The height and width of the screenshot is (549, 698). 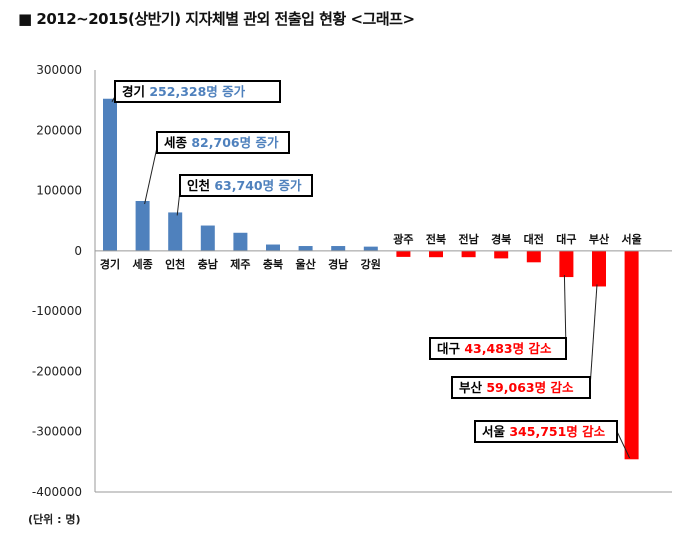 What do you see at coordinates (436, 239) in the screenshot?
I see `category-label: 전북` at bounding box center [436, 239].